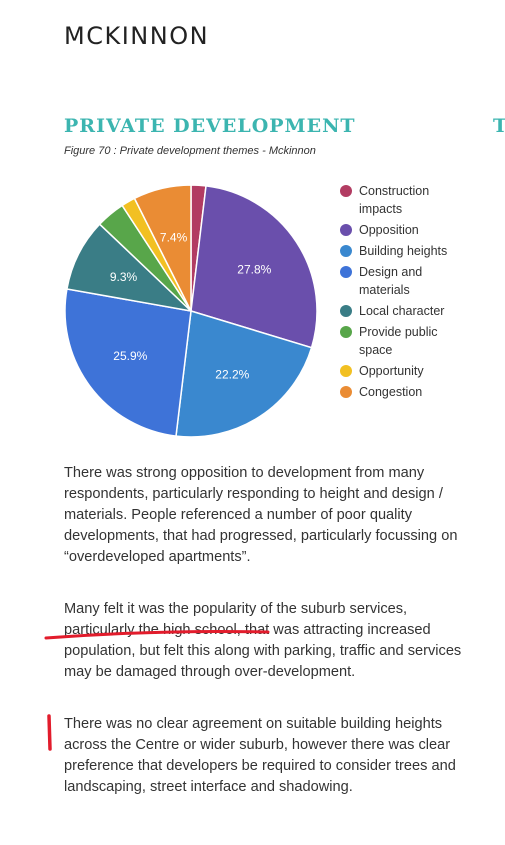 The image size is (505, 845). I want to click on legend-label: Provide public space, so click(398, 341).